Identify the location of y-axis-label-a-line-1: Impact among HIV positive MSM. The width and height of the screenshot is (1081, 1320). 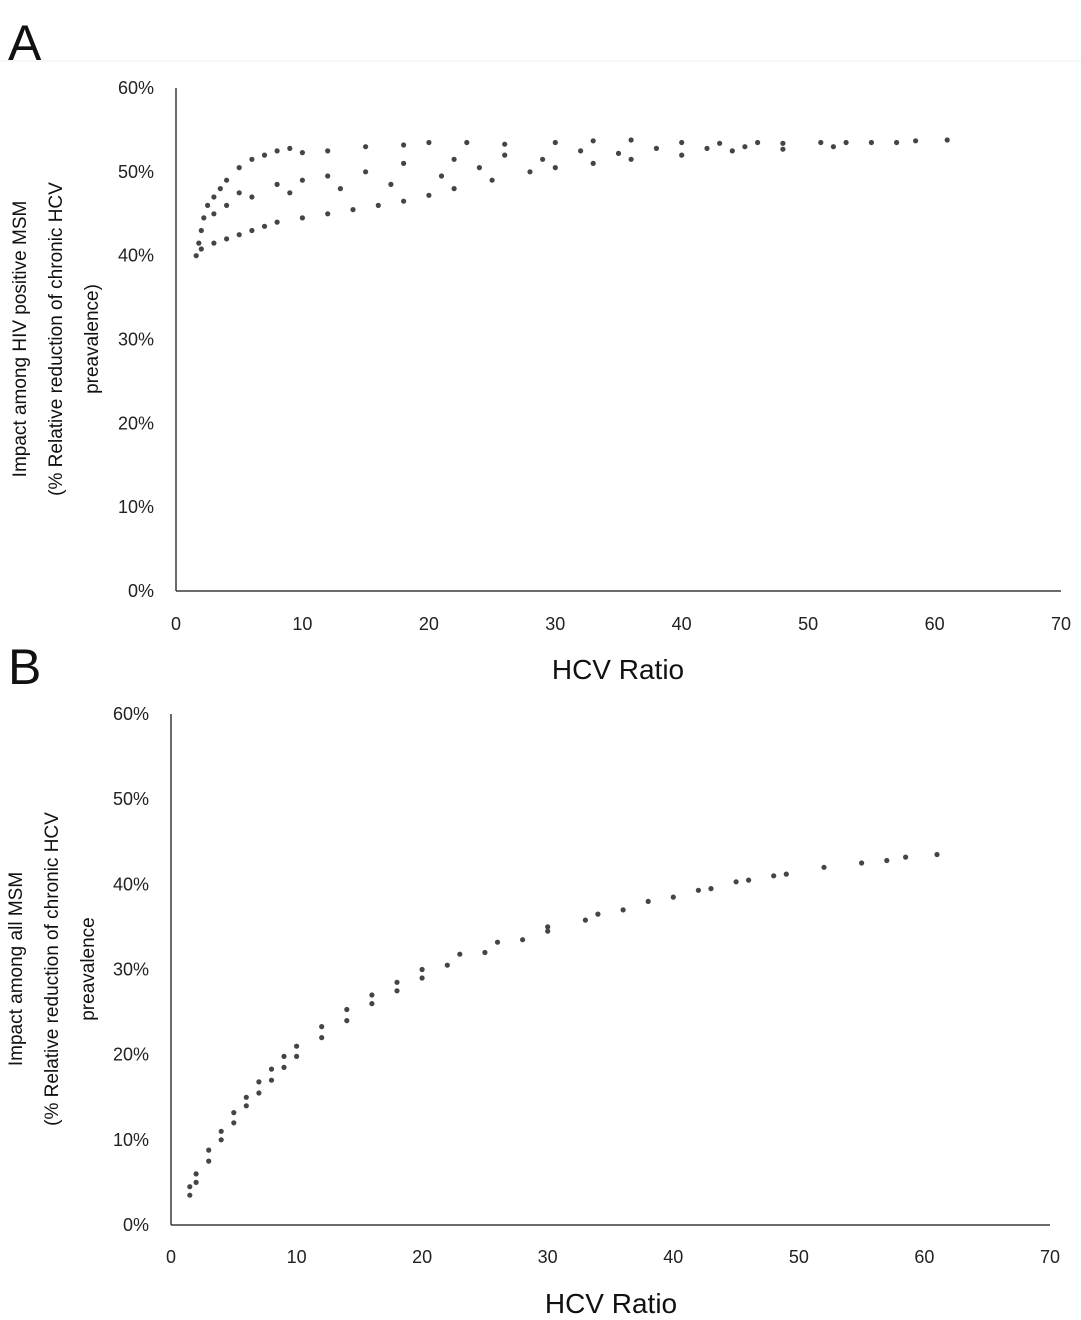
(20, 339).